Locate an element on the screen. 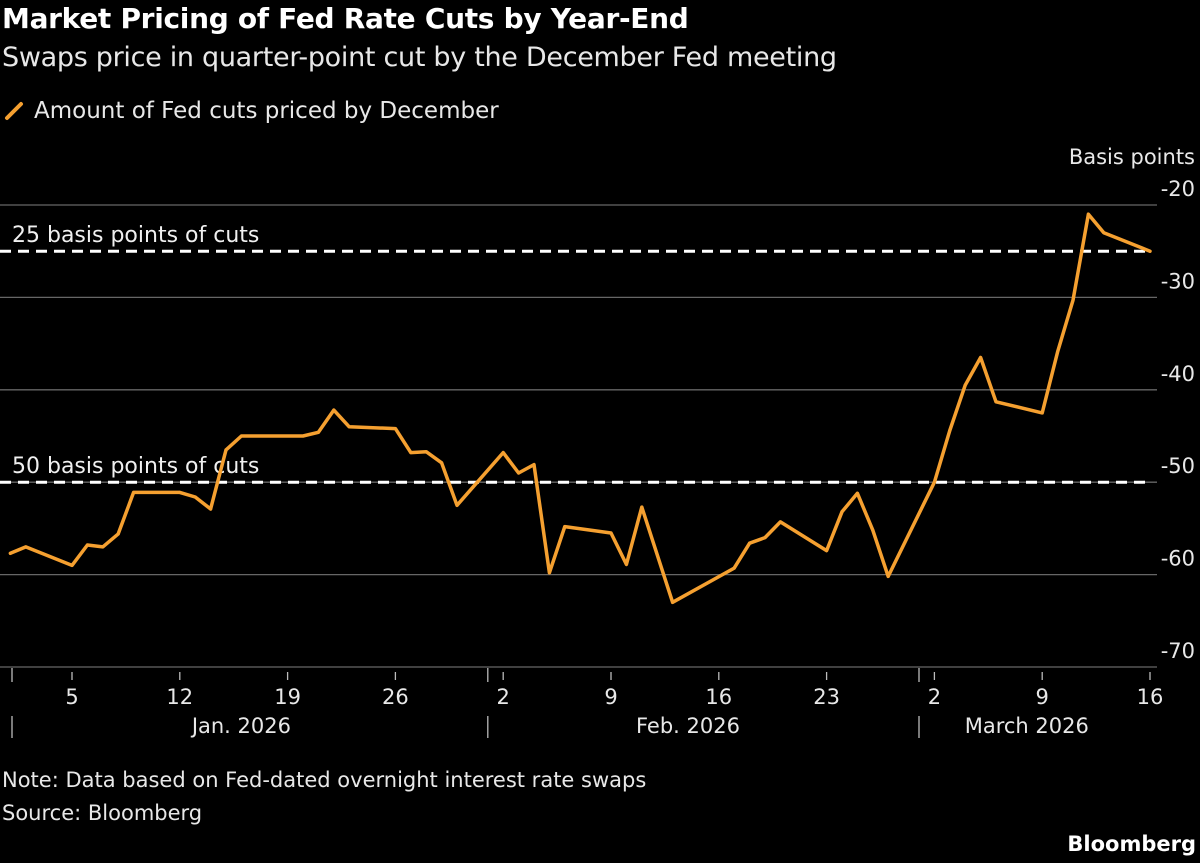 Image resolution: width=1200 pixels, height=863 pixels. x-tick-label: 19 is located at coordinates (287, 697).